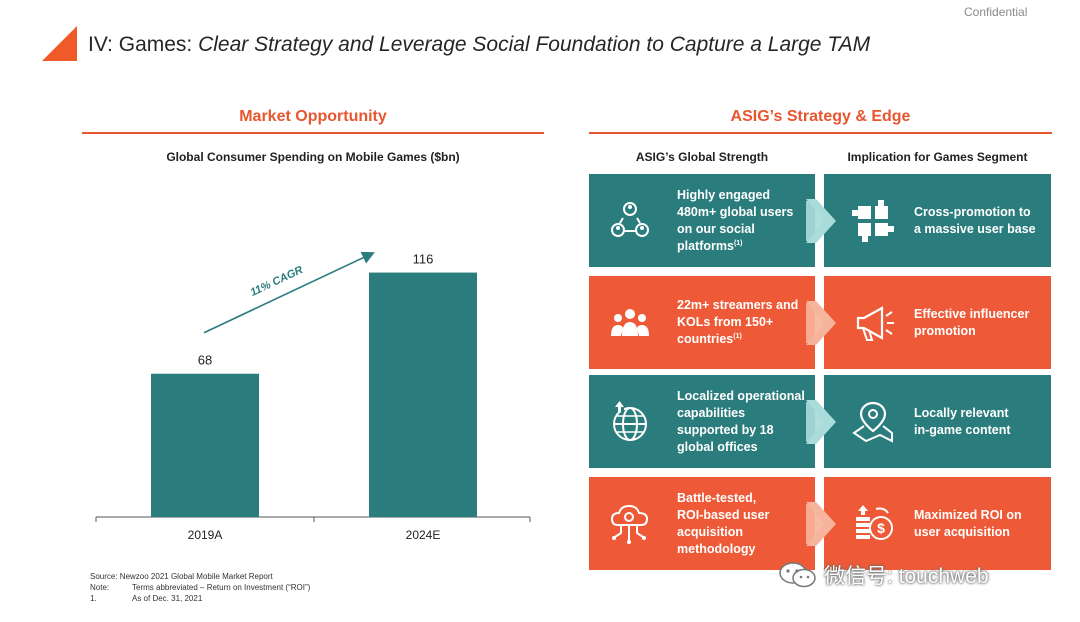 Image resolution: width=1080 pixels, height=622 pixels. Describe the element at coordinates (725, 429) in the screenshot. I see `text-line: supported by 18` at that location.